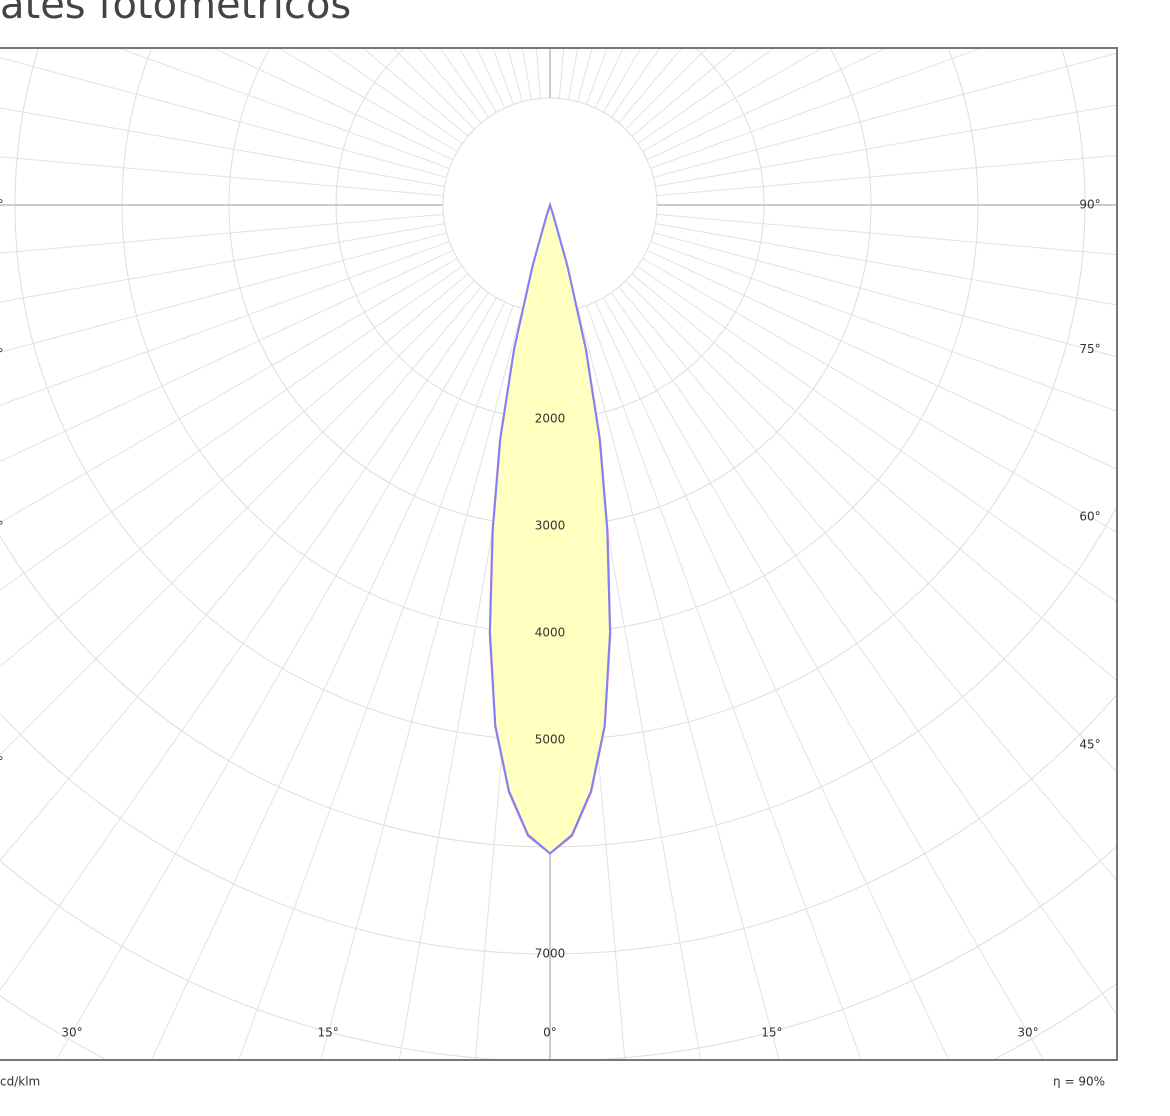 The height and width of the screenshot is (1116, 1170). I want to click on r-tick-label: 4000, so click(550, 633).